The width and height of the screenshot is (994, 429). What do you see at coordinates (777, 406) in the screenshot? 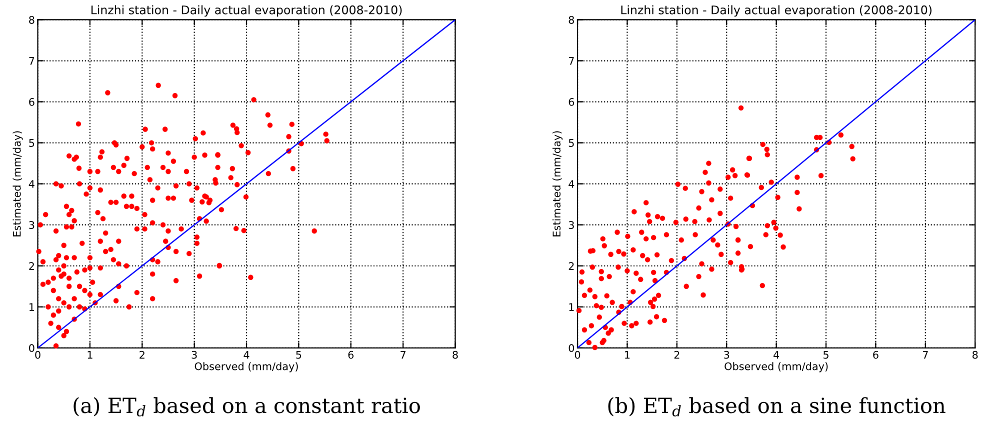
I see `text: (b) ET$_{d}$ based on a sine function` at bounding box center [777, 406].